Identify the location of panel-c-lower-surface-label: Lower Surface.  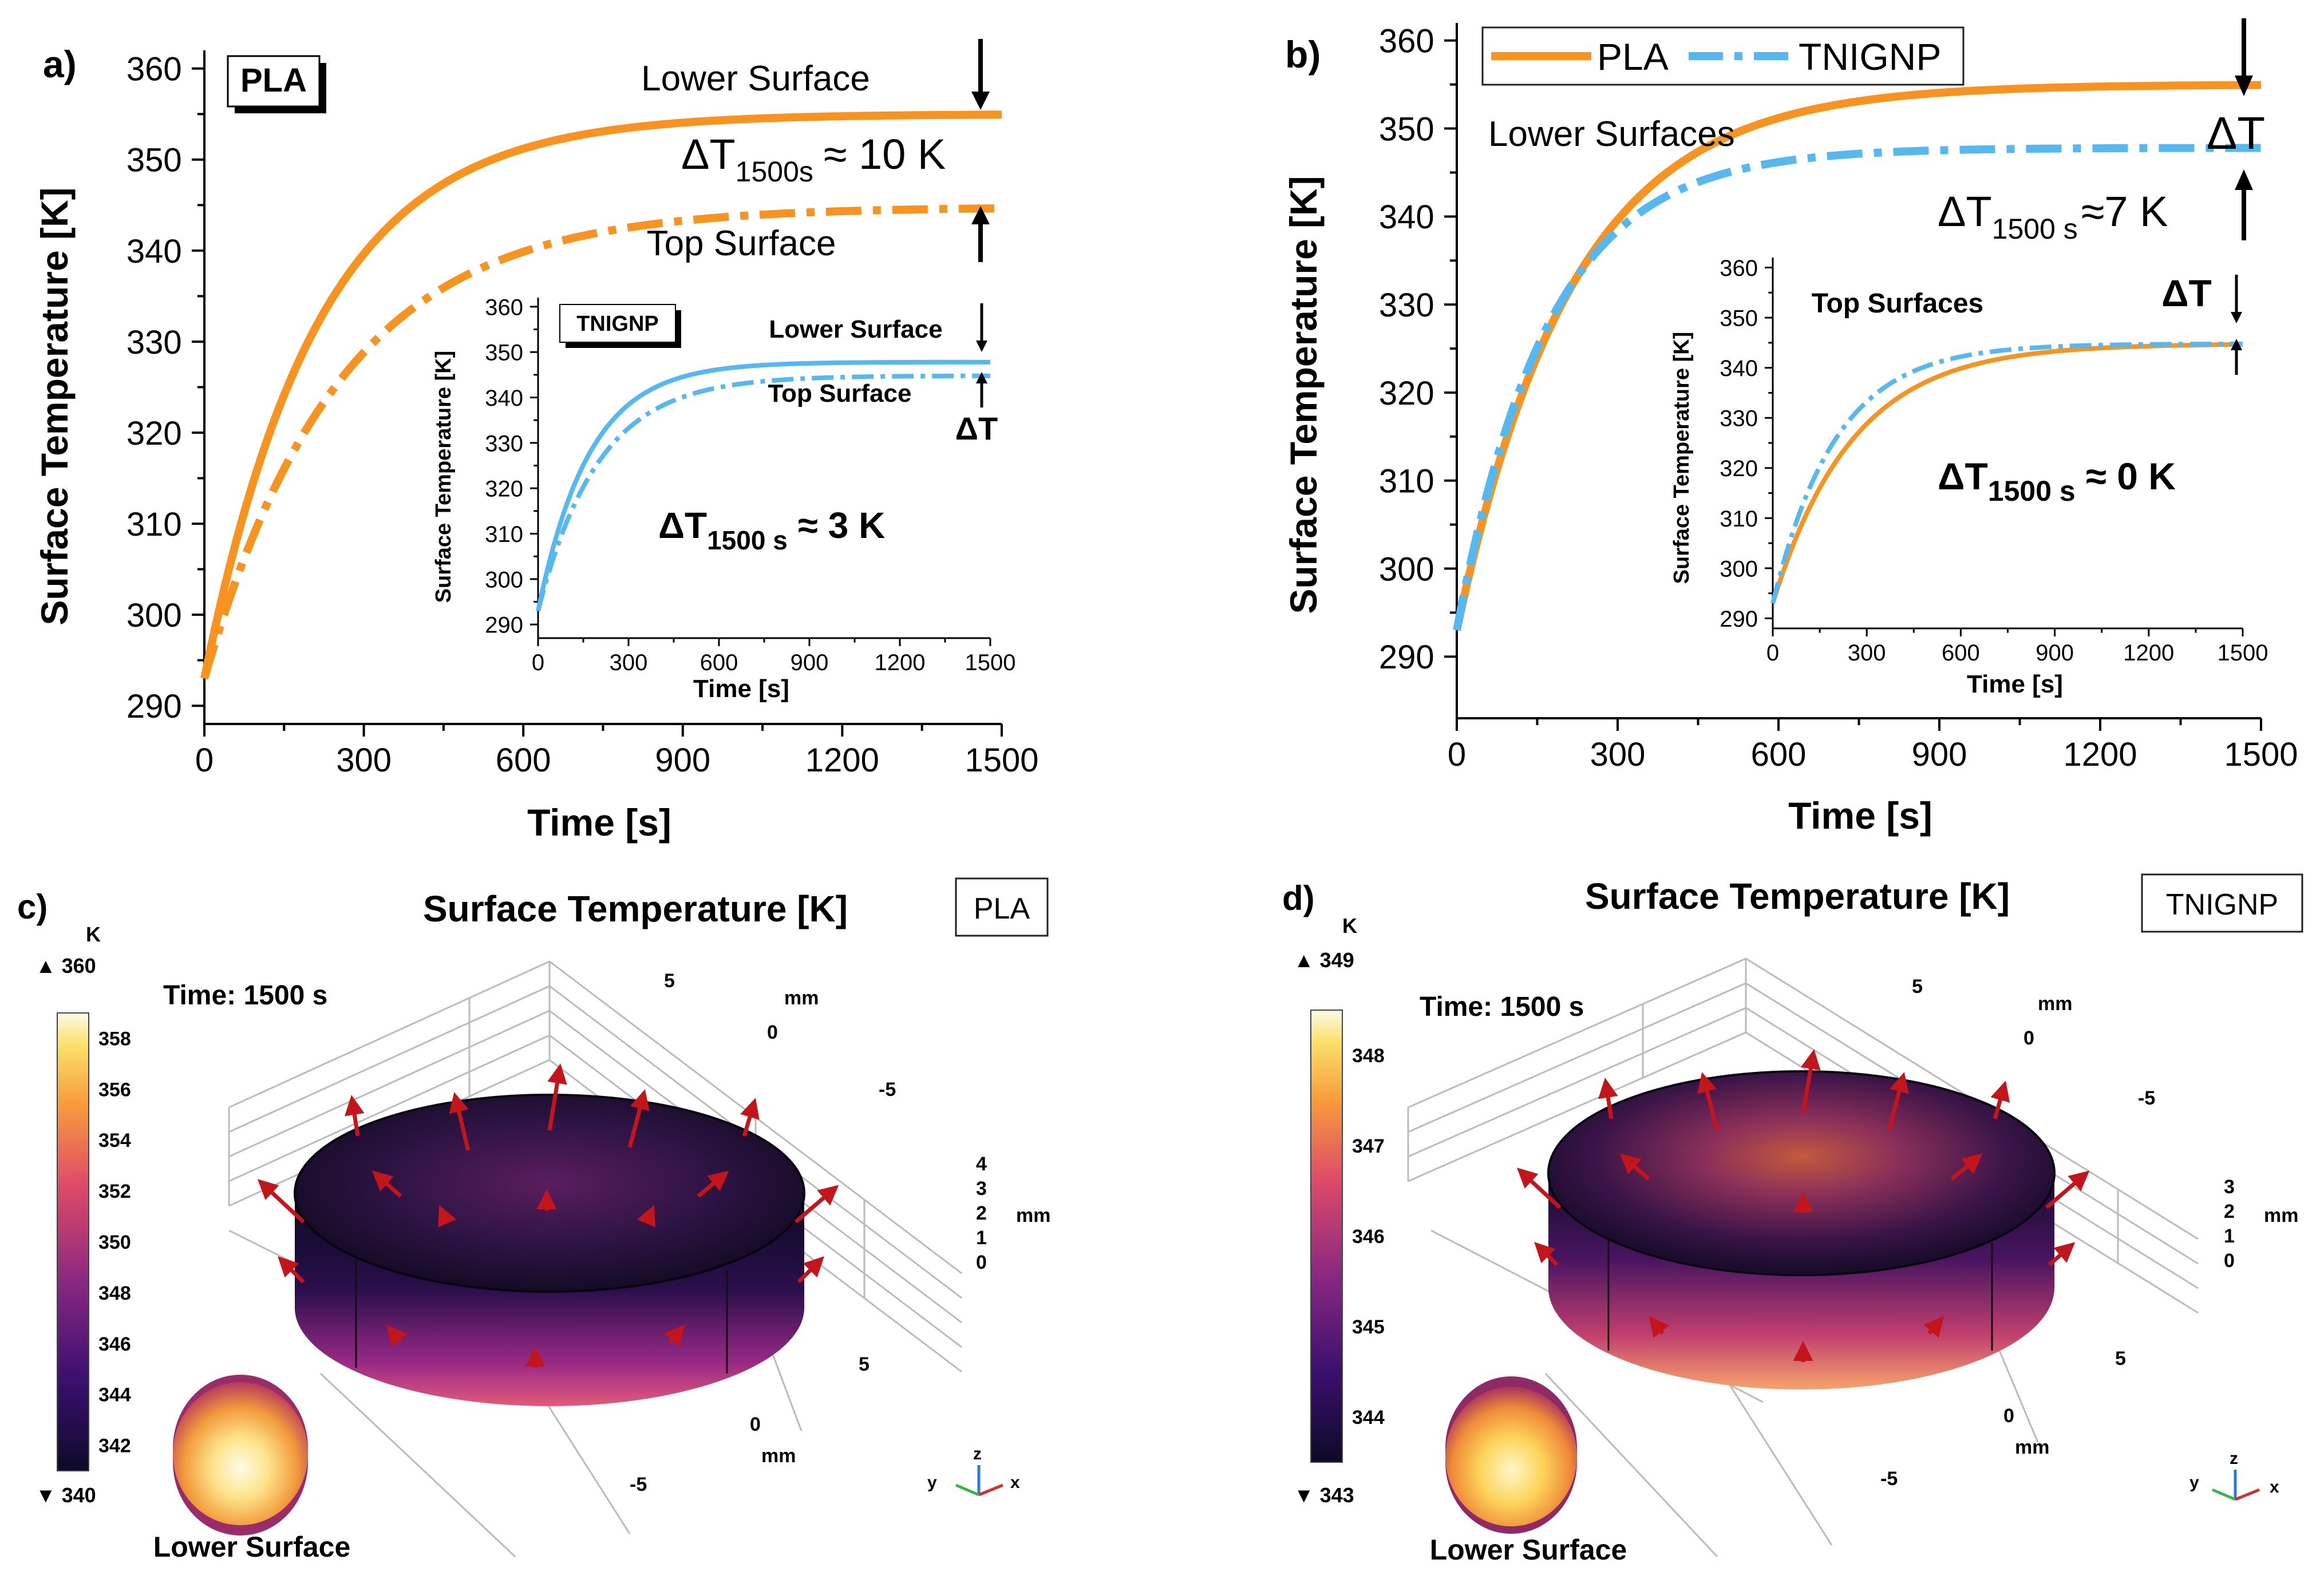
(252, 1547).